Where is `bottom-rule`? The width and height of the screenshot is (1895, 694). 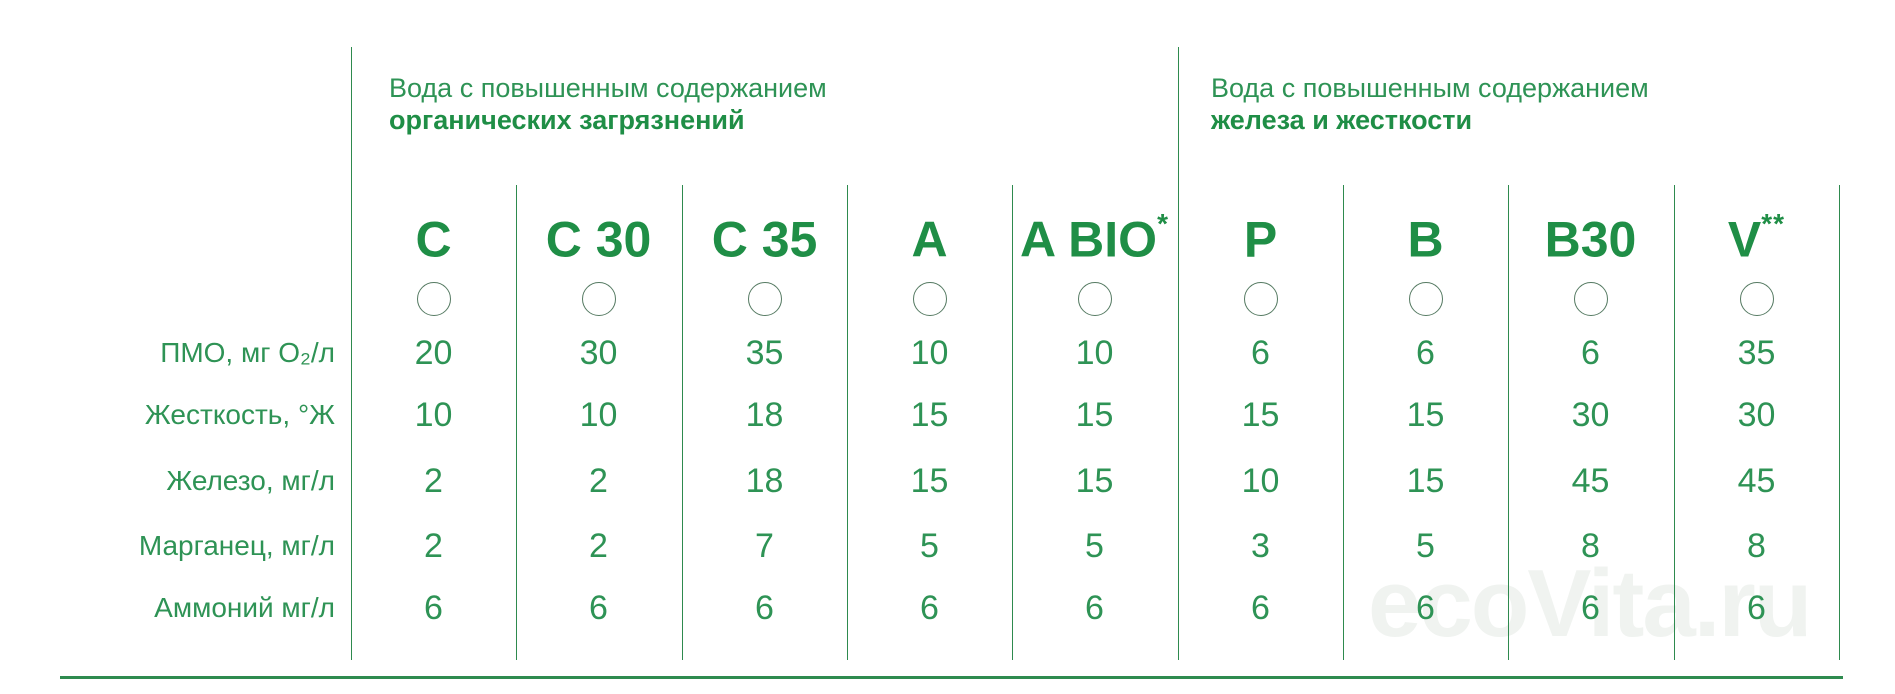 bottom-rule is located at coordinates (951, 677).